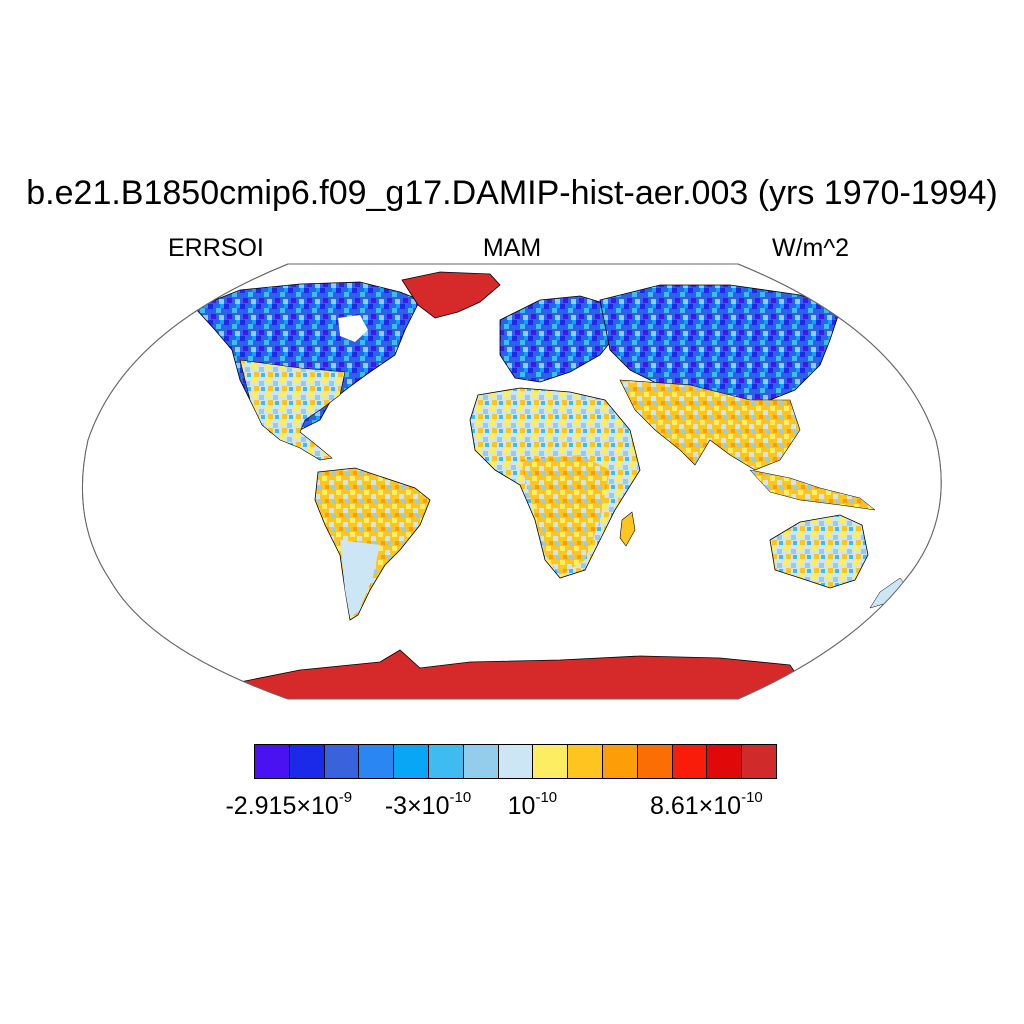  I want to click on greenland, so click(451, 295).